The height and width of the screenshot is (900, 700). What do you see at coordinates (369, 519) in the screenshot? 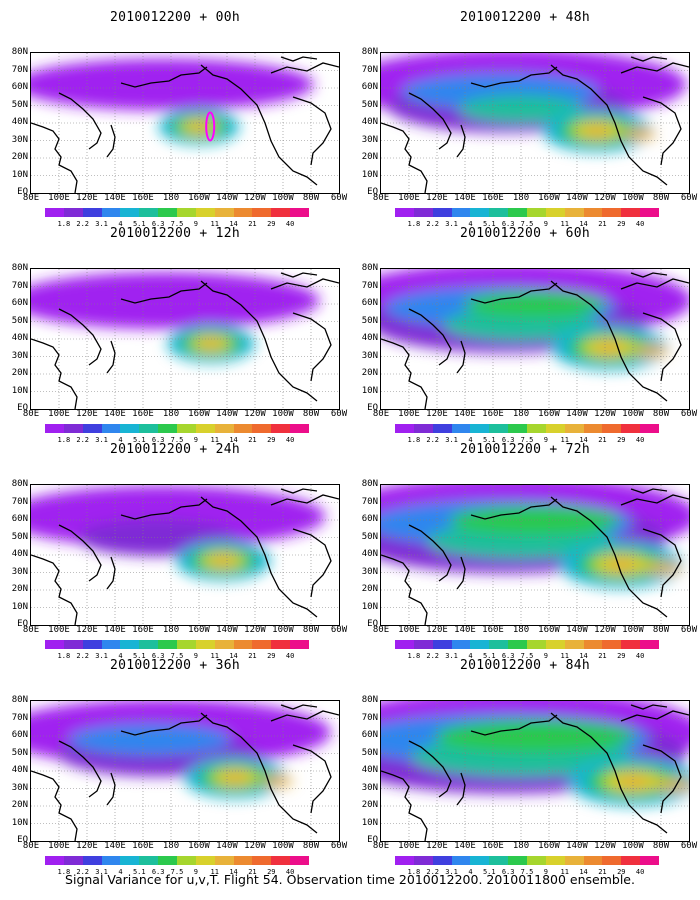
I see `latitude-tick-label: 60N` at bounding box center [369, 519].